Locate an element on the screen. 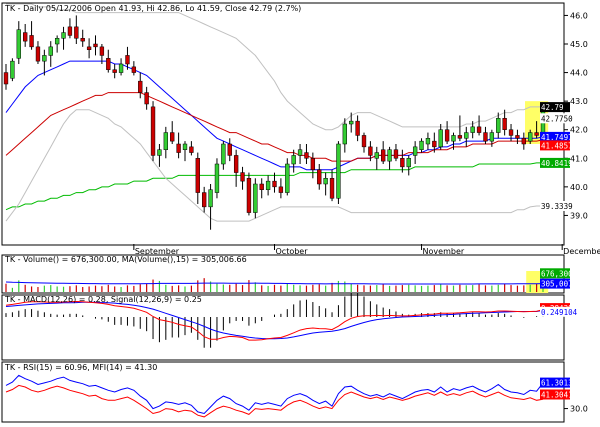  rsi-panel: 30.0 61.3013 41.3041 is located at coordinates (296, 396).